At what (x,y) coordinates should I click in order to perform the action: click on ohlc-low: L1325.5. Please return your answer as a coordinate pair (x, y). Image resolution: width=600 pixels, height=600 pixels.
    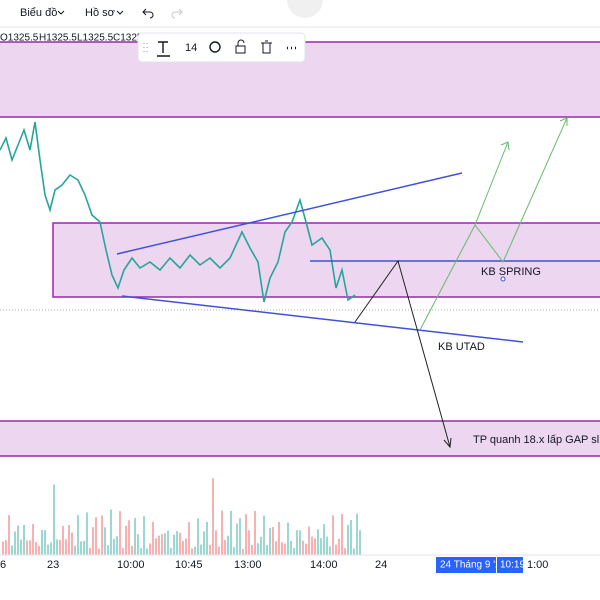
    Looking at the image, I should click on (95, 38).